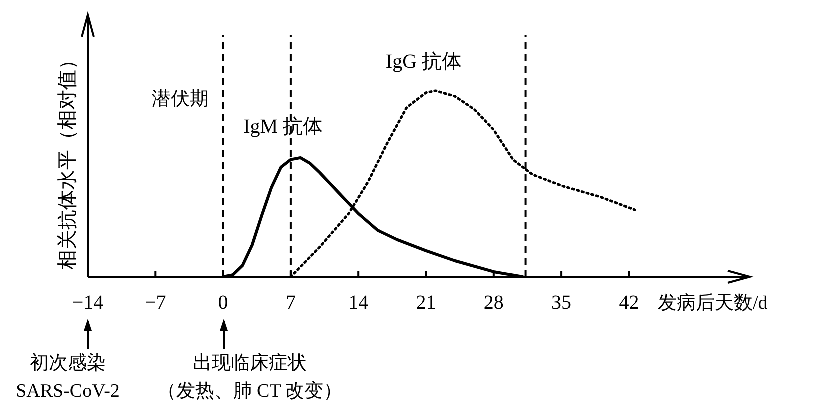 The width and height of the screenshot is (813, 405). I want to click on series-label: IgM 抗体, so click(284, 127).